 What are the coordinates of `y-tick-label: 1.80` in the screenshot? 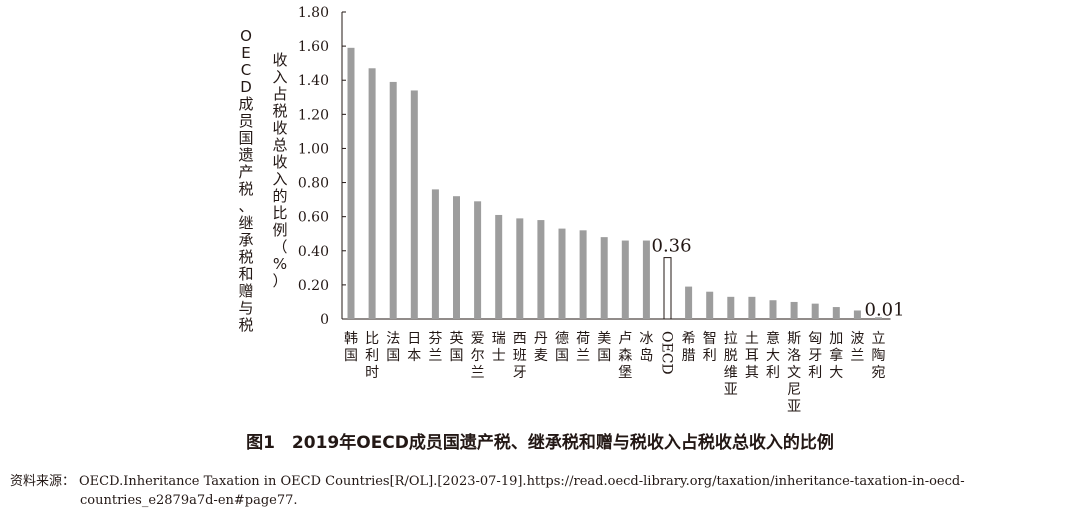 It's located at (313, 13).